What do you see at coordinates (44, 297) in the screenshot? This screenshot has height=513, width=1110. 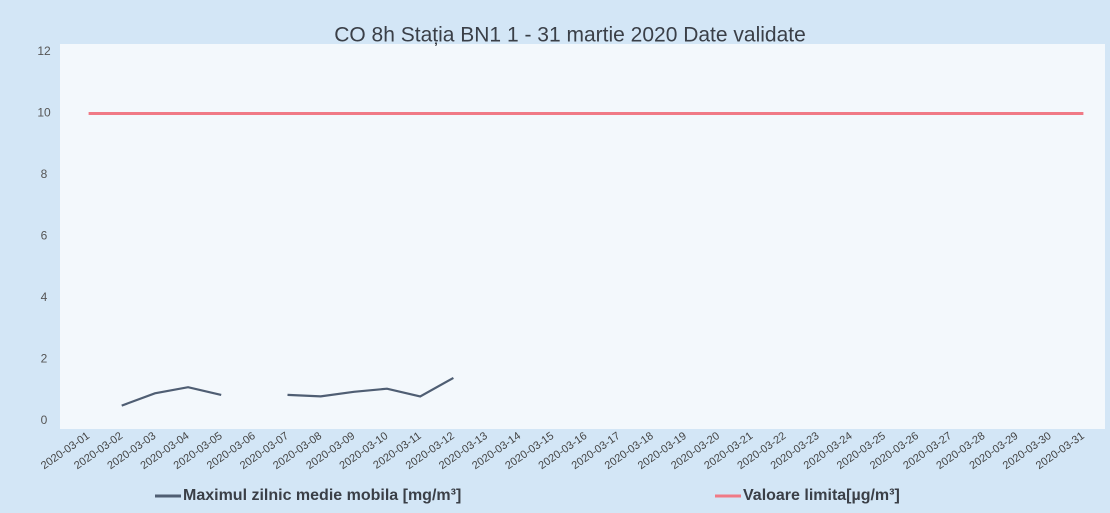 I see `y-tick-label: 4` at bounding box center [44, 297].